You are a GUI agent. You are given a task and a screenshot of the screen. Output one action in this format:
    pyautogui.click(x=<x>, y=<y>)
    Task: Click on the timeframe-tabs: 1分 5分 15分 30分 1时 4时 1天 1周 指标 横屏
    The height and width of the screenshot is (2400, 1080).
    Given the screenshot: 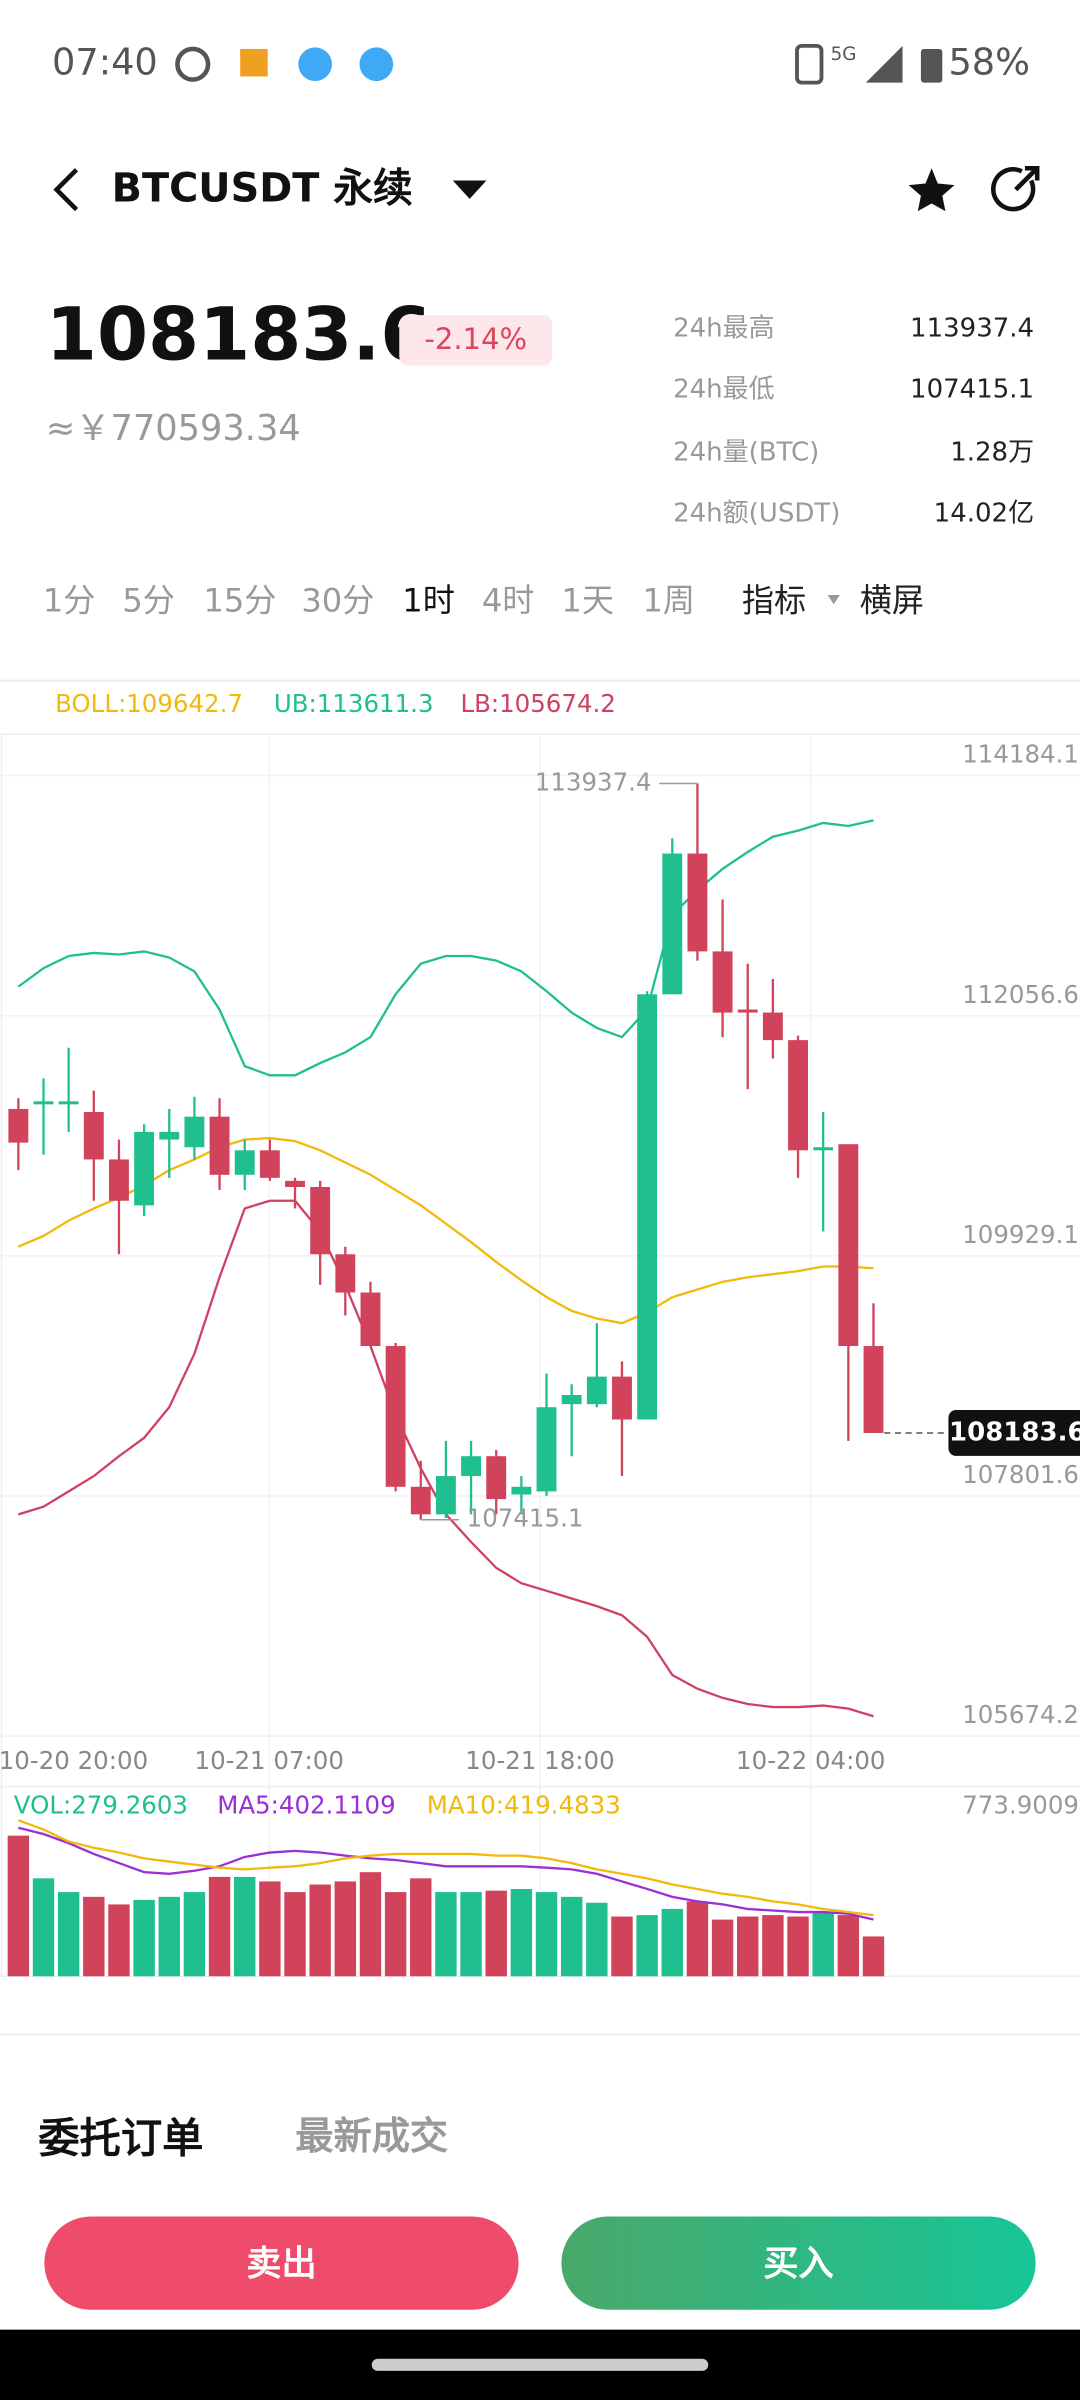 What is the action you would take?
    pyautogui.click(x=483, y=601)
    